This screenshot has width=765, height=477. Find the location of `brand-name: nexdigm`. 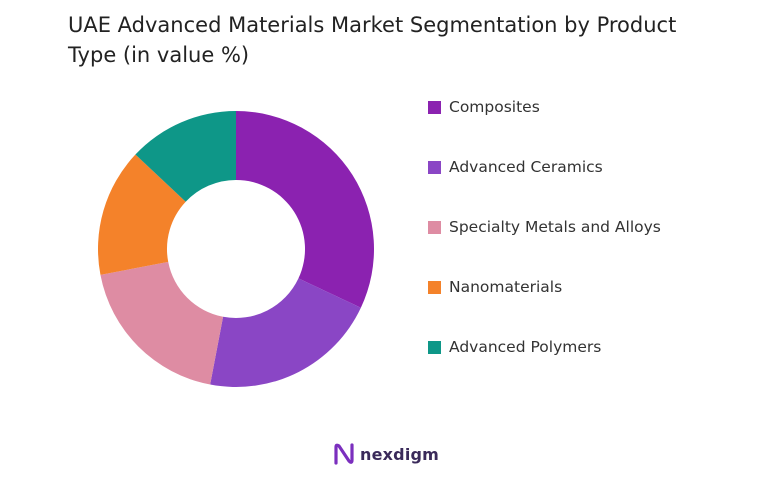

brand-name: nexdigm is located at coordinates (400, 454).